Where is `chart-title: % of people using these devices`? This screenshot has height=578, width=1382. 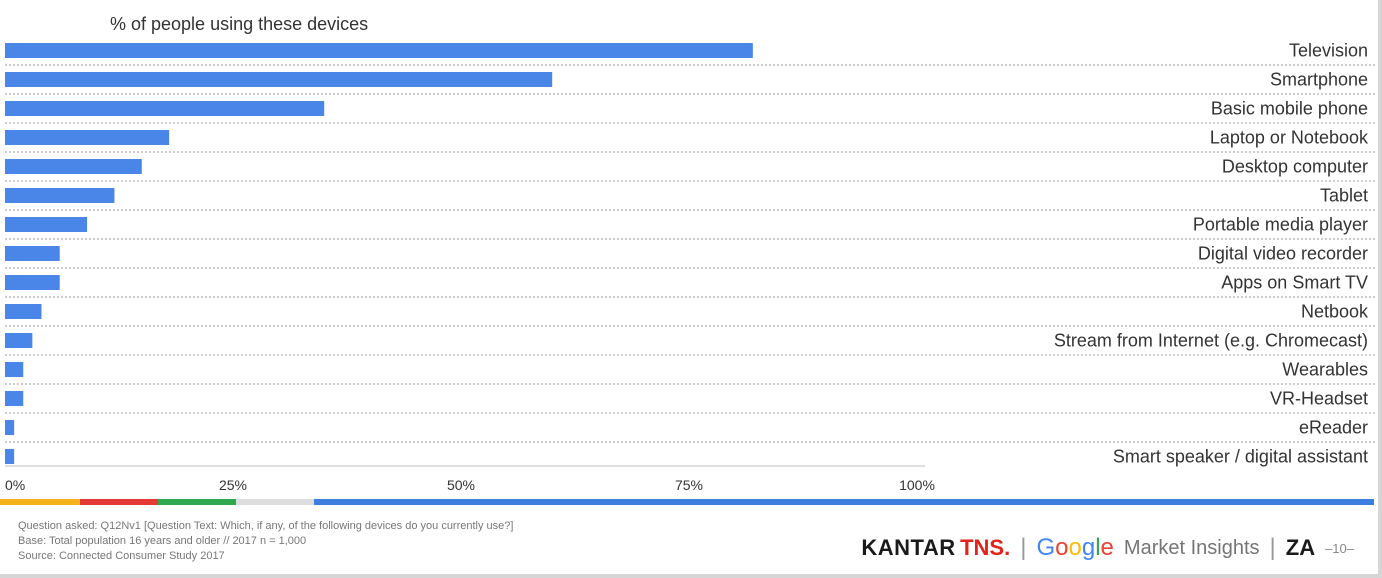 chart-title: % of people using these devices is located at coordinates (239, 24).